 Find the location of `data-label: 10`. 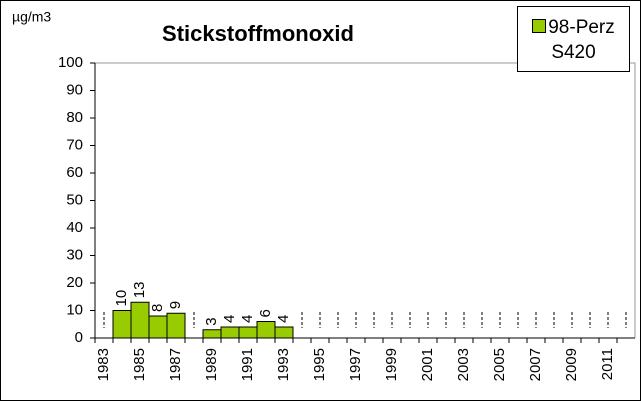

data-label: 10 is located at coordinates (121, 298).